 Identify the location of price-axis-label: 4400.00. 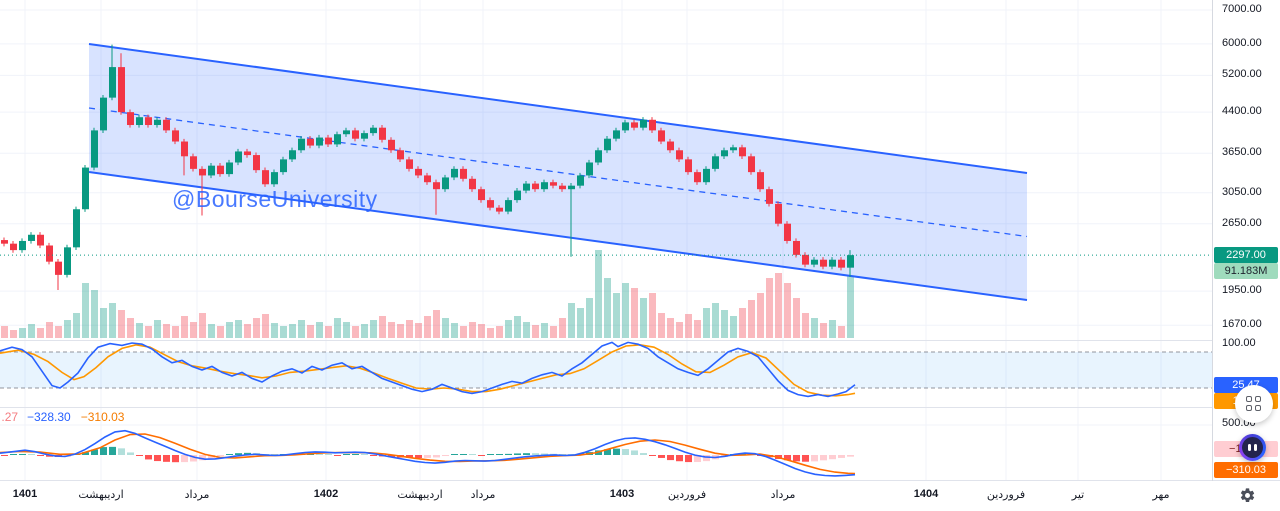
(1242, 111).